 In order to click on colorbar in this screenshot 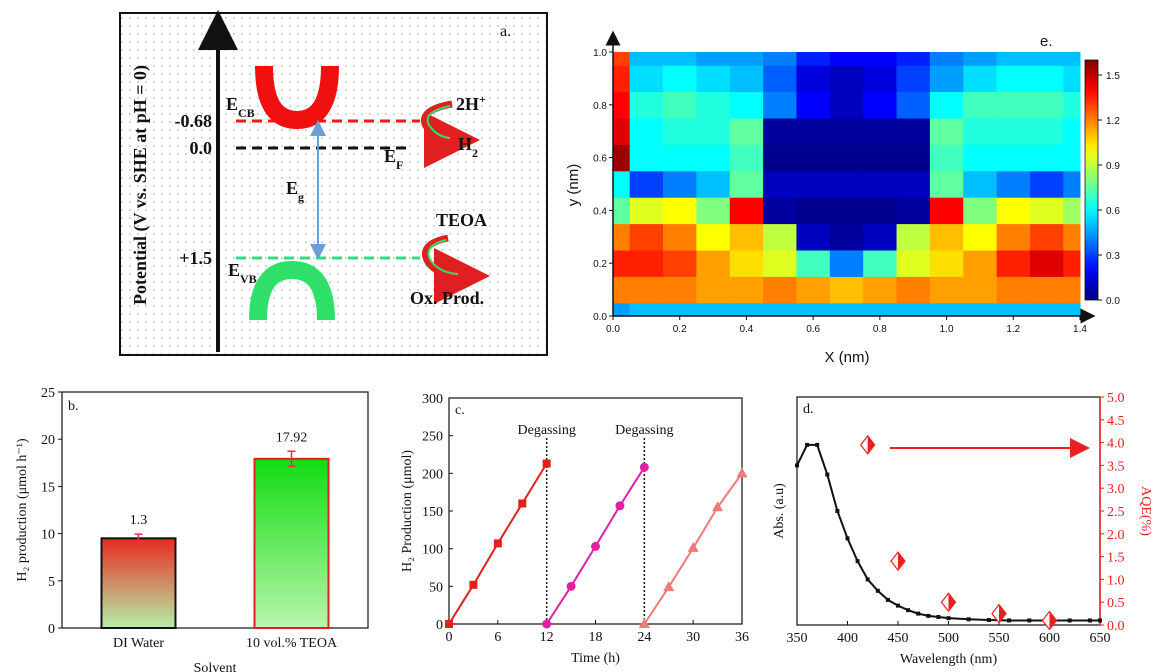, I will do `click(1091, 180)`.